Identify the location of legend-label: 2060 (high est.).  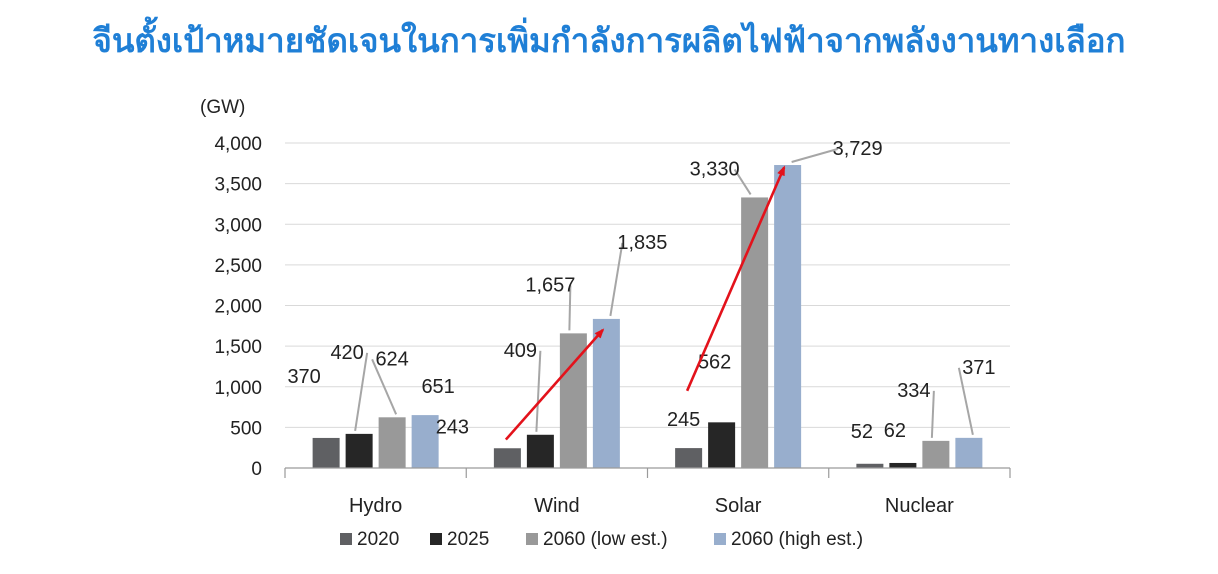
(797, 539).